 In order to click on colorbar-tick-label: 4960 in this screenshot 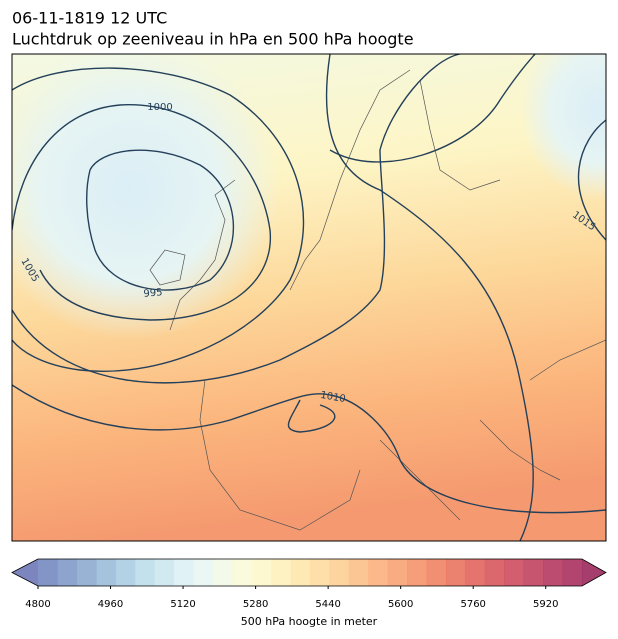, I will do `click(110, 604)`.